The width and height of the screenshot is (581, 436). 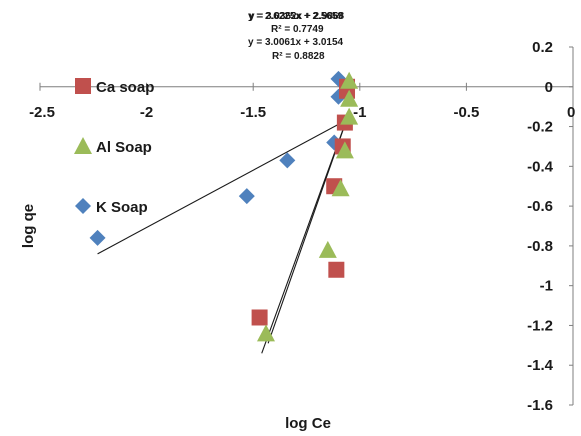 I want to click on equation-overlap-2: R² = 0.7749, so click(x=297, y=29).